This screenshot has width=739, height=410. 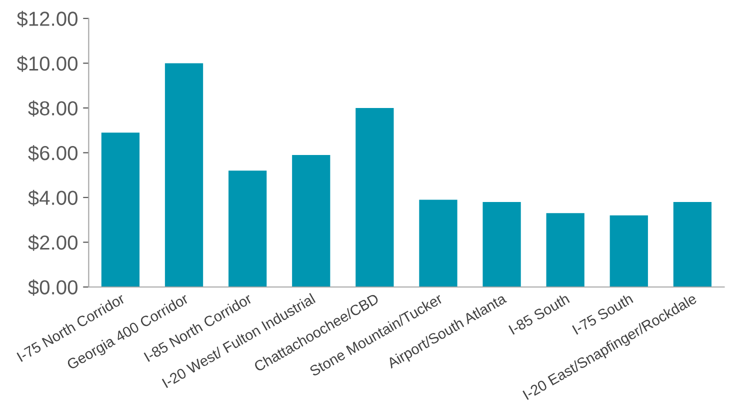 What do you see at coordinates (53, 153) in the screenshot?
I see `y-tick-label: $6.00` at bounding box center [53, 153].